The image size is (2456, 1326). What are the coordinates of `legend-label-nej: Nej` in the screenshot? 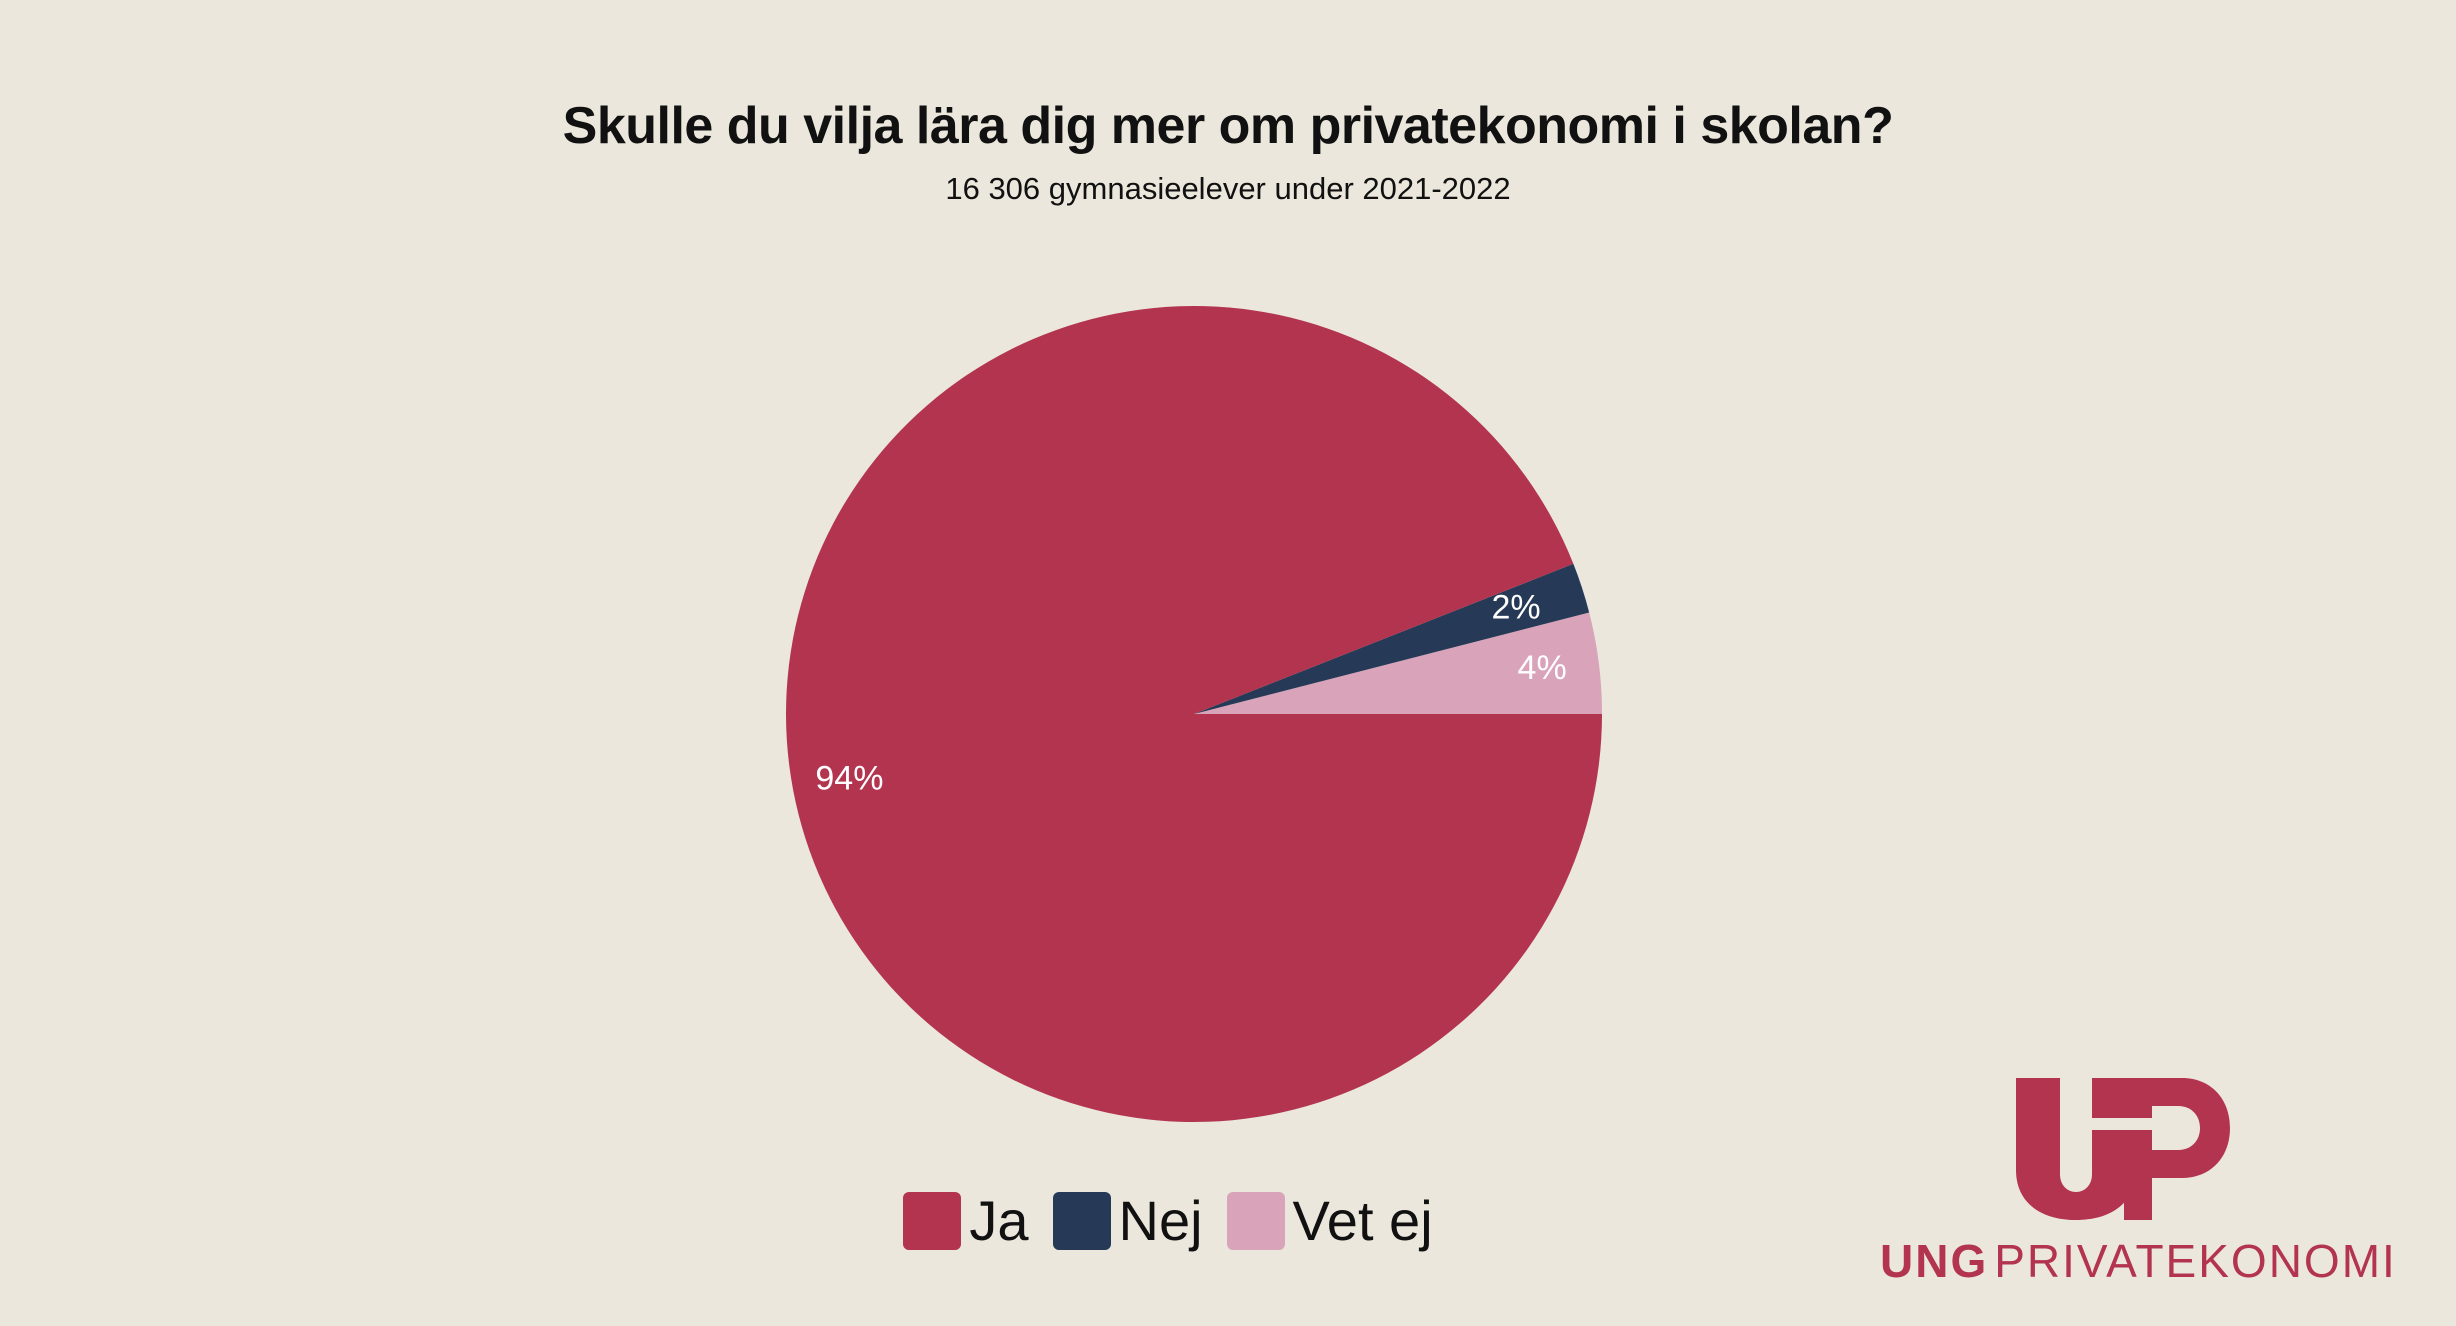 It's located at (1160, 1220).